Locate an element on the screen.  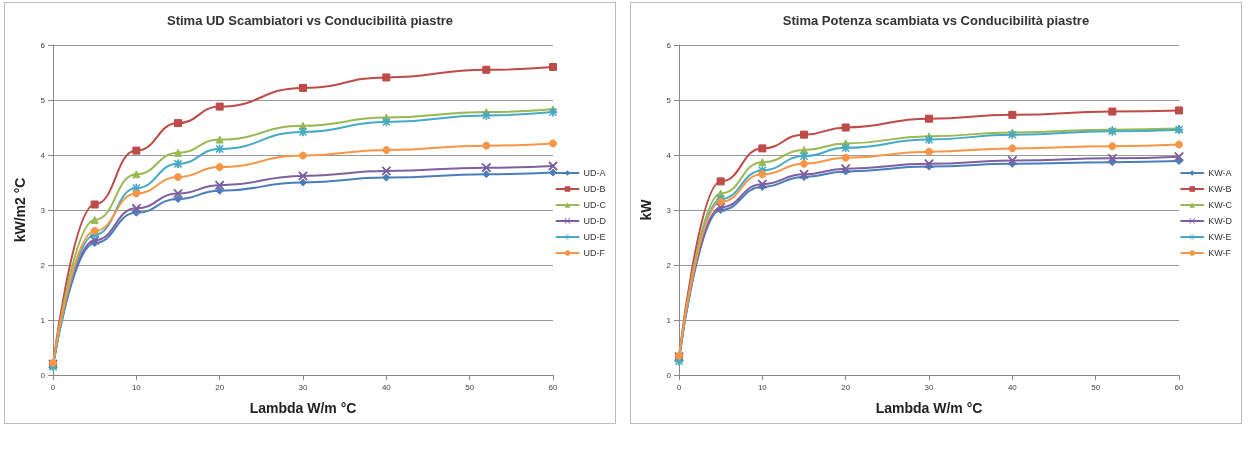
legend-label: UD-D is located at coordinates (595, 221).